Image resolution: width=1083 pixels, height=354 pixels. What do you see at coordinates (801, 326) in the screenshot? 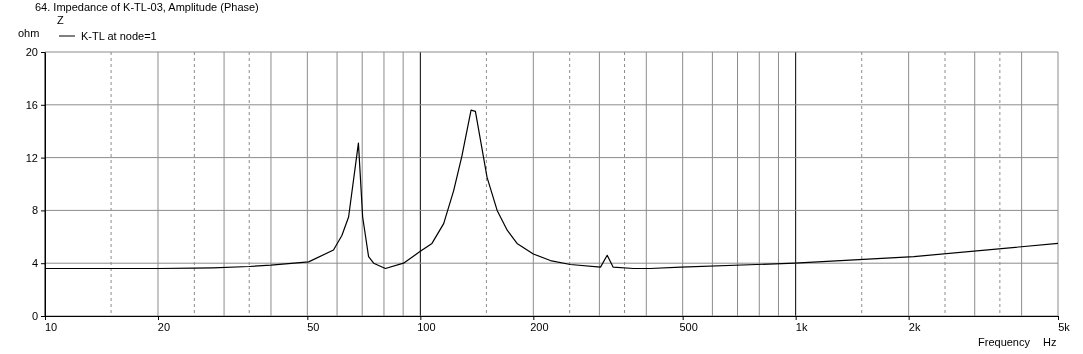
I see `x-tick-label: 1k` at bounding box center [801, 326].